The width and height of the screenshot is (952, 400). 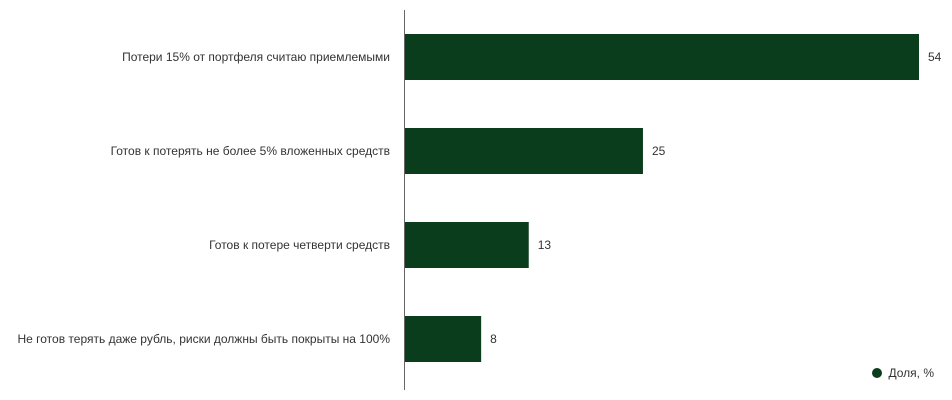 I want to click on data-label-3: 13, so click(x=545, y=245).